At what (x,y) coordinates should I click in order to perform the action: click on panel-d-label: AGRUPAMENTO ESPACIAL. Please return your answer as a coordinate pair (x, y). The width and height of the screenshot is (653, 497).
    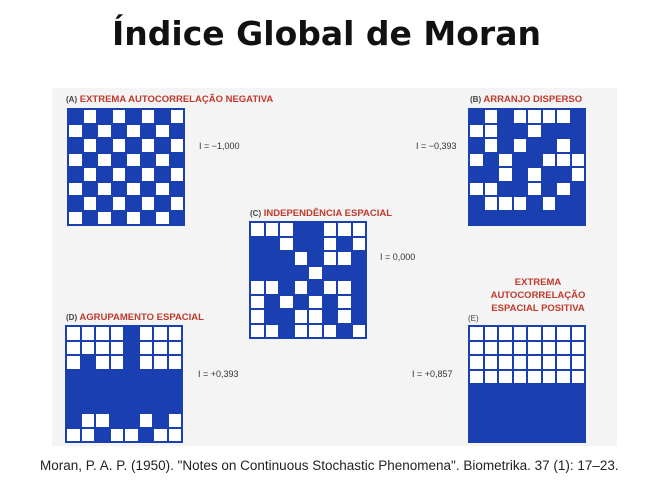
    Looking at the image, I should click on (141, 317).